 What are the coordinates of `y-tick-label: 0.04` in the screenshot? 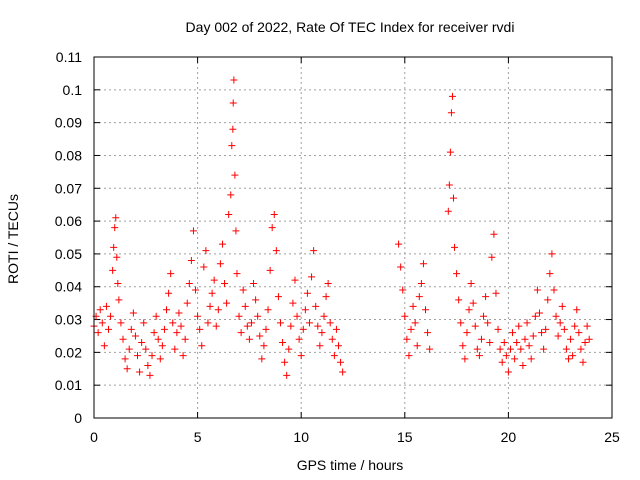 It's located at (68, 287).